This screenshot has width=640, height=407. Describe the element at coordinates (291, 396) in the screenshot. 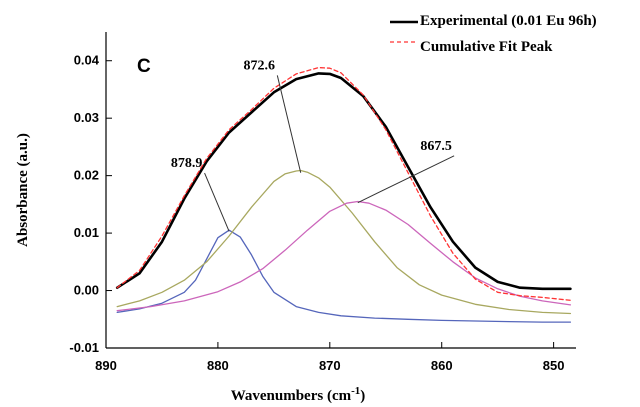

I see `x-axis-title-main: Wavenumbers (cm` at that location.